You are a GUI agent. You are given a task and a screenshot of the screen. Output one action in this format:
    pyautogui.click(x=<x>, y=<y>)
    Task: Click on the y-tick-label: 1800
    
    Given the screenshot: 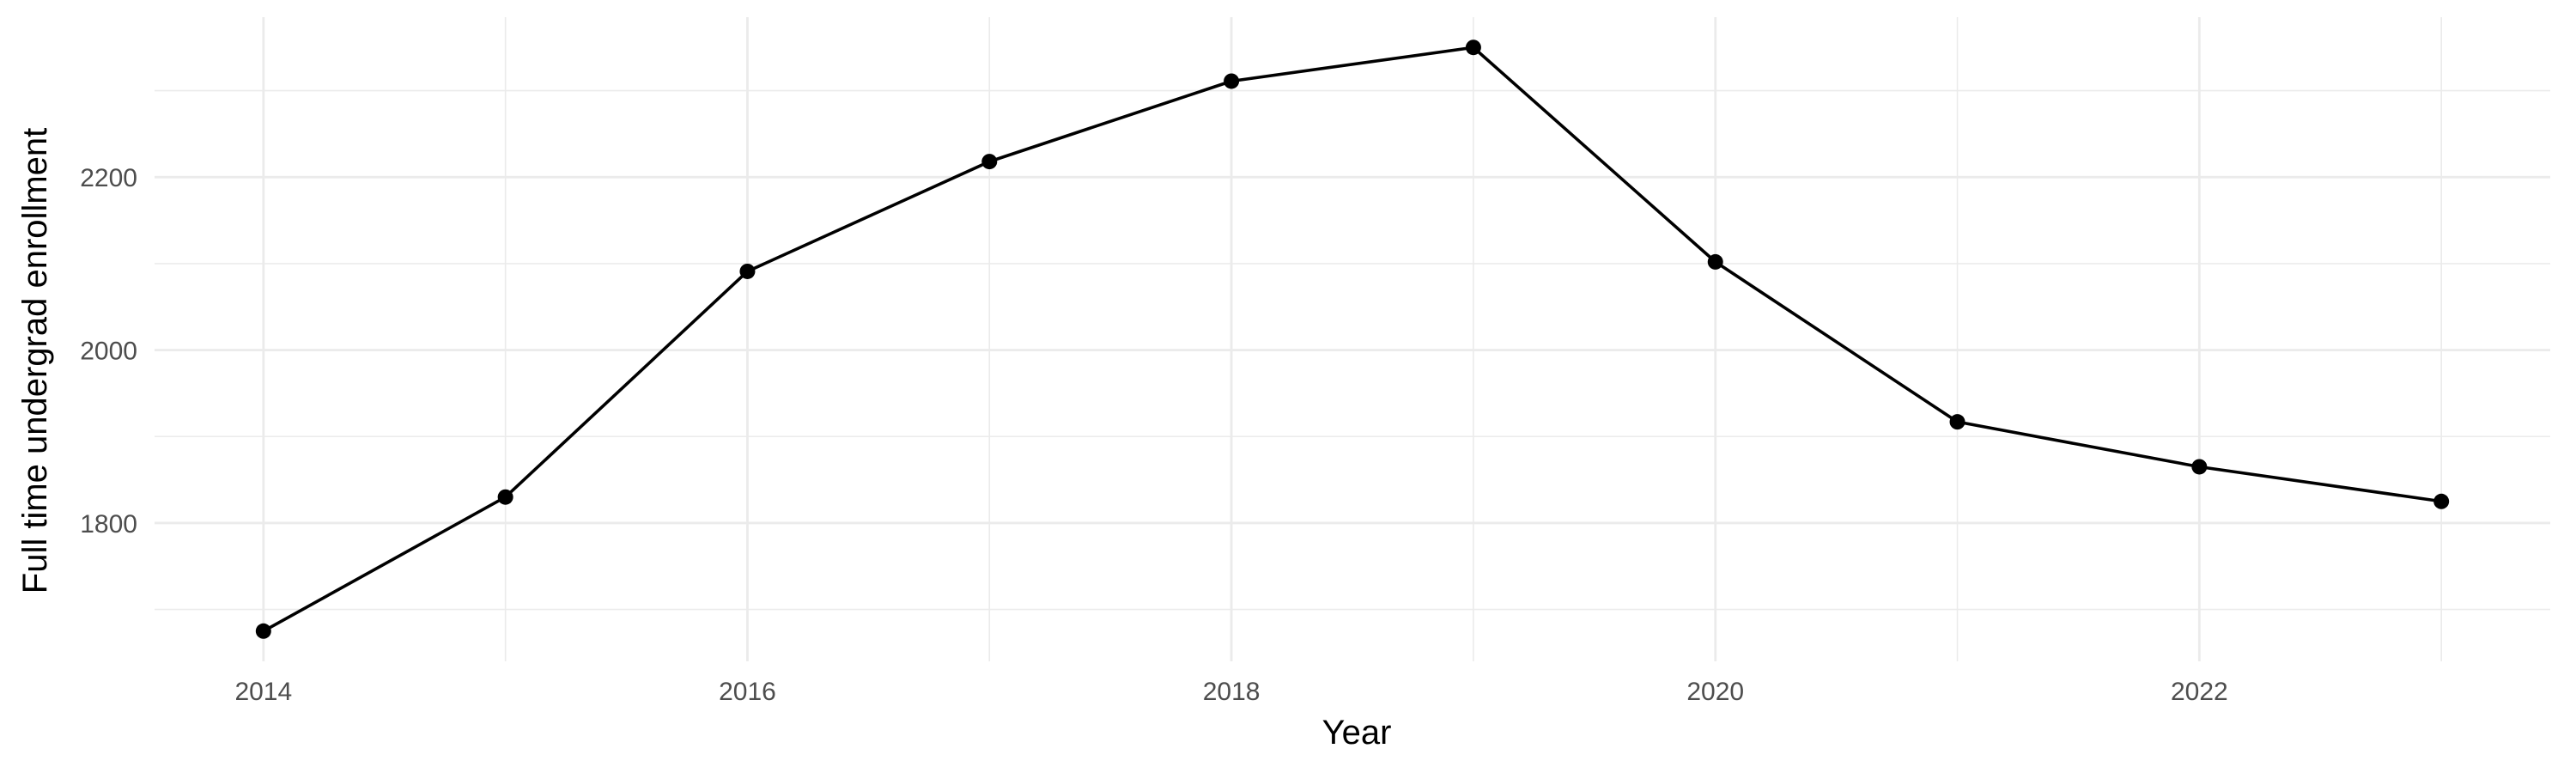 What is the action you would take?
    pyautogui.click(x=109, y=524)
    